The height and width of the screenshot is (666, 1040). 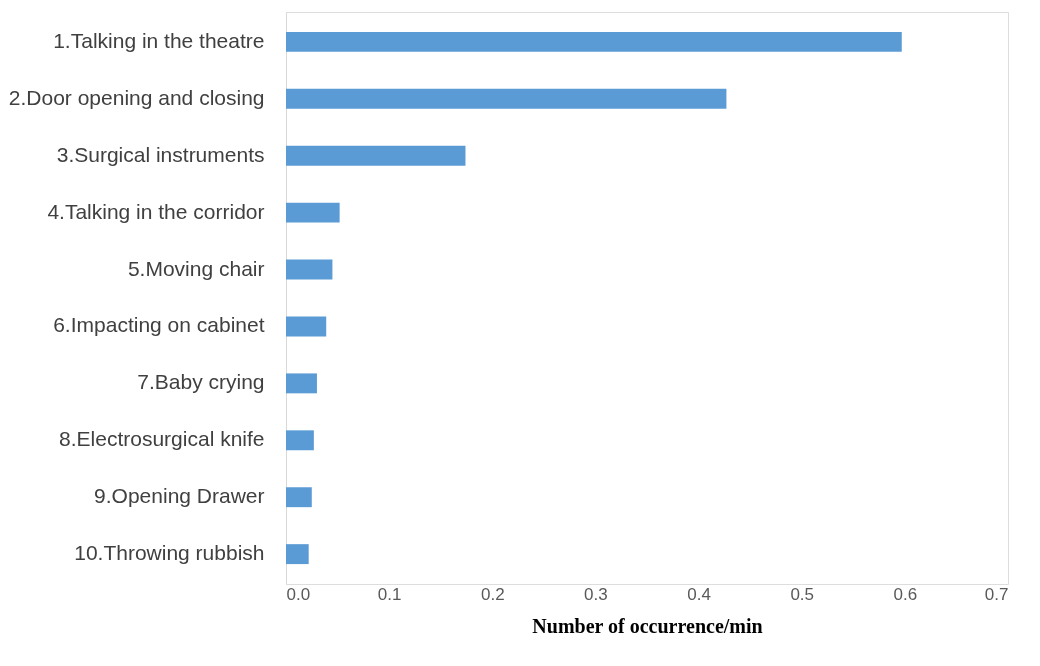 I want to click on y-tick-label: 6.Impacting on cabinet, so click(x=159, y=325).